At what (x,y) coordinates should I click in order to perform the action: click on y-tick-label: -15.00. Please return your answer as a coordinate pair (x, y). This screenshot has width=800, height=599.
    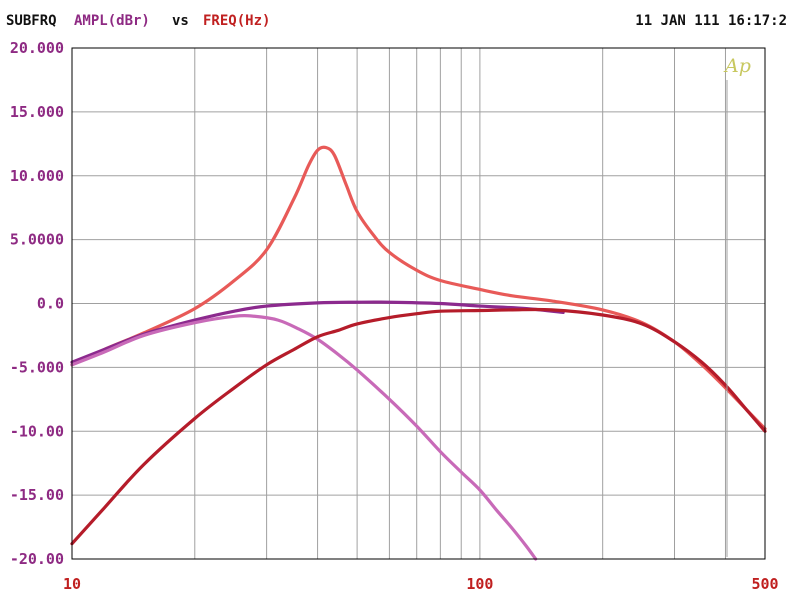
    Looking at the image, I should click on (37, 495).